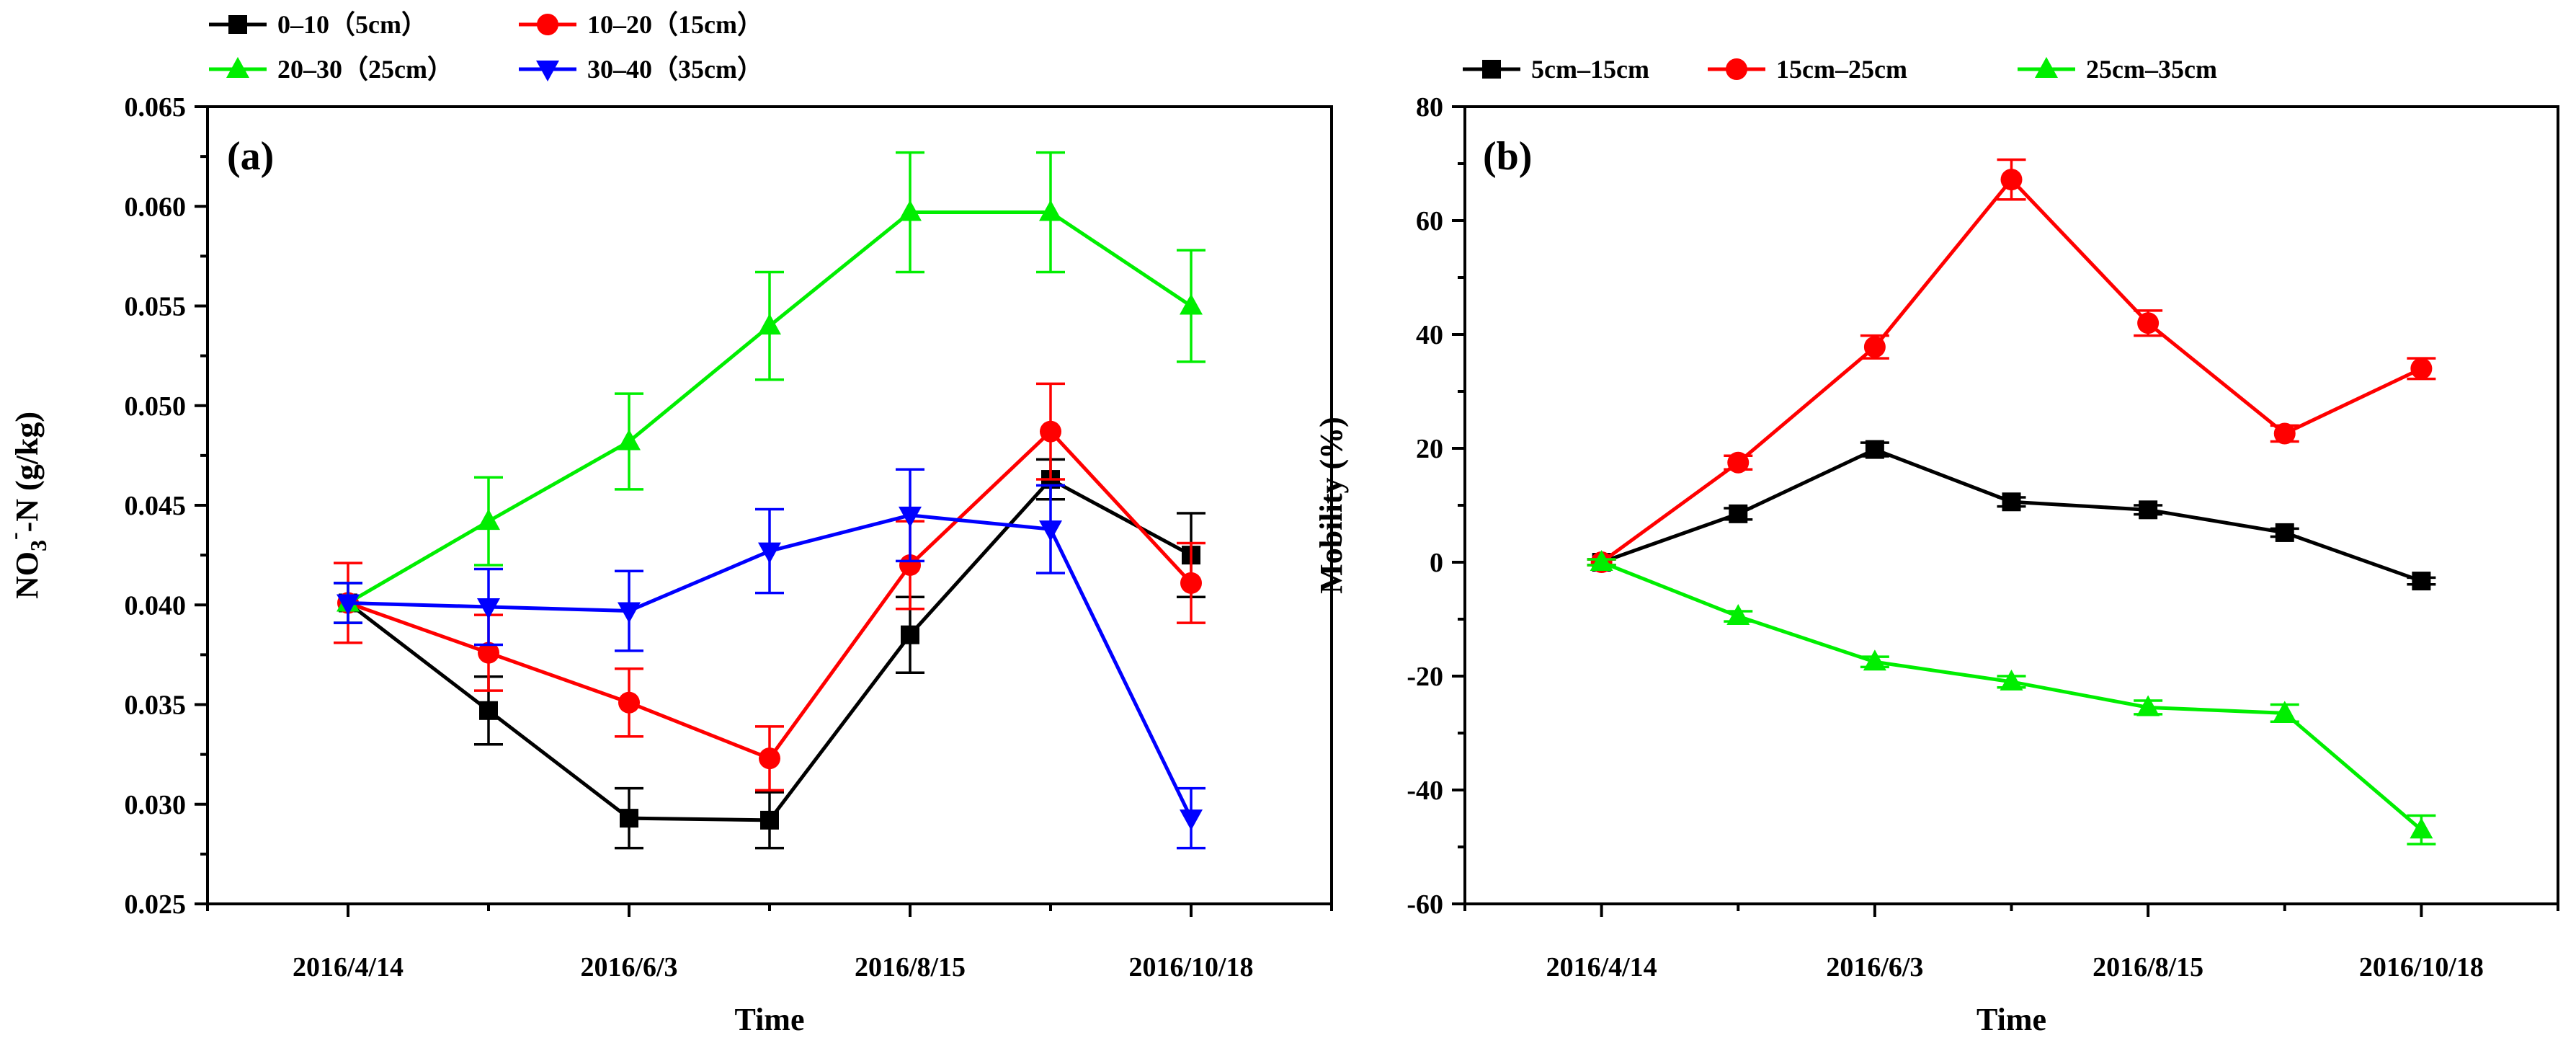  I want to click on y-axis-title-rest: -N (g/kg), so click(27, 472).